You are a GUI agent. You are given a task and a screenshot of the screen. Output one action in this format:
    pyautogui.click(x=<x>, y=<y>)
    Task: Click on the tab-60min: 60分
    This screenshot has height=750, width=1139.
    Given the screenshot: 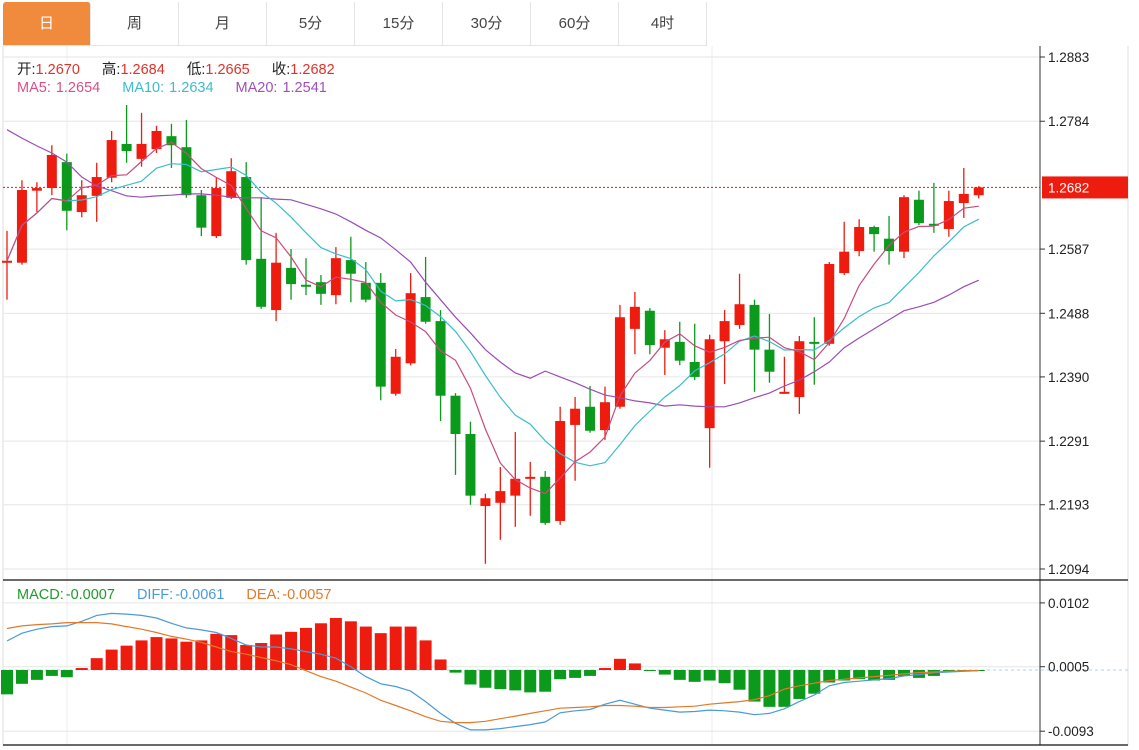 What is the action you would take?
    pyautogui.click(x=575, y=23)
    